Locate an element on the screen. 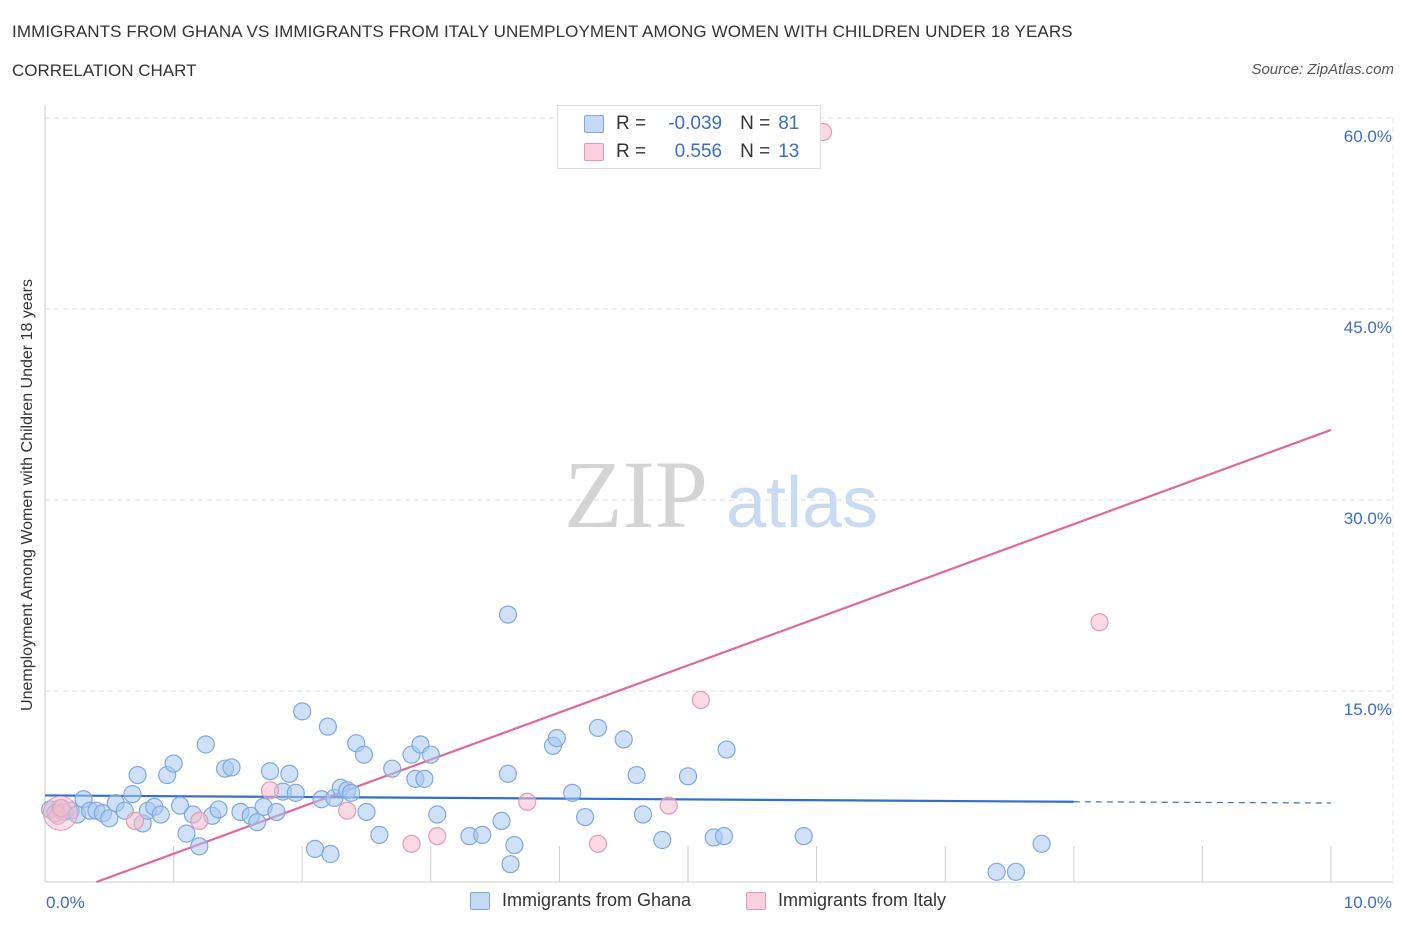 The height and width of the screenshot is (930, 1406). ghana-trend-extension is located at coordinates (1202, 802).